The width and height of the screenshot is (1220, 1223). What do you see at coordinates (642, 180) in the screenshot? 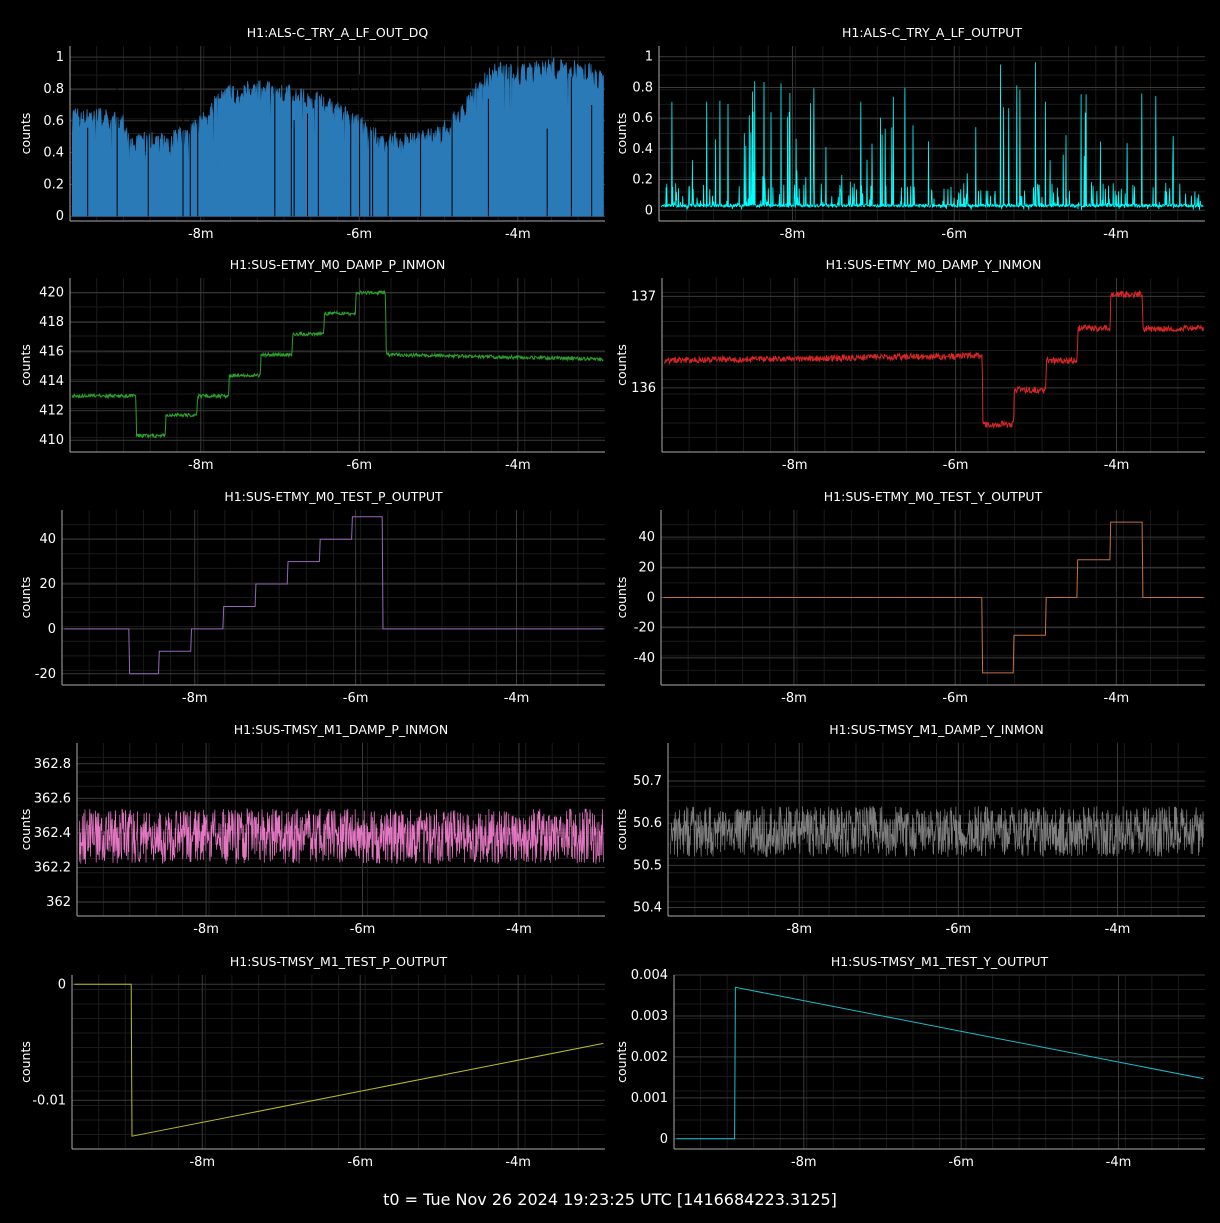
I see `y-tick-label: 0.2` at bounding box center [642, 180].